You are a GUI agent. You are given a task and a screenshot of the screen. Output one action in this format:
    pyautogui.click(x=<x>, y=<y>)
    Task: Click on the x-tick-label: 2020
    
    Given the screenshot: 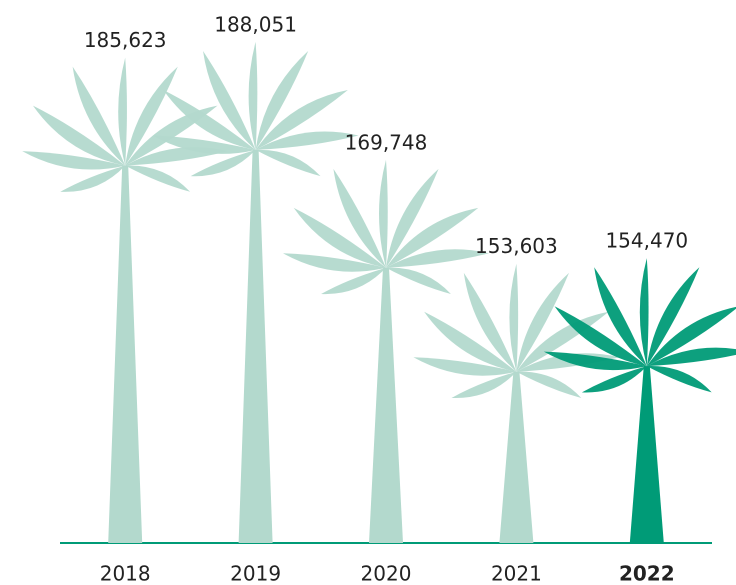 What is the action you would take?
    pyautogui.click(x=386, y=573)
    